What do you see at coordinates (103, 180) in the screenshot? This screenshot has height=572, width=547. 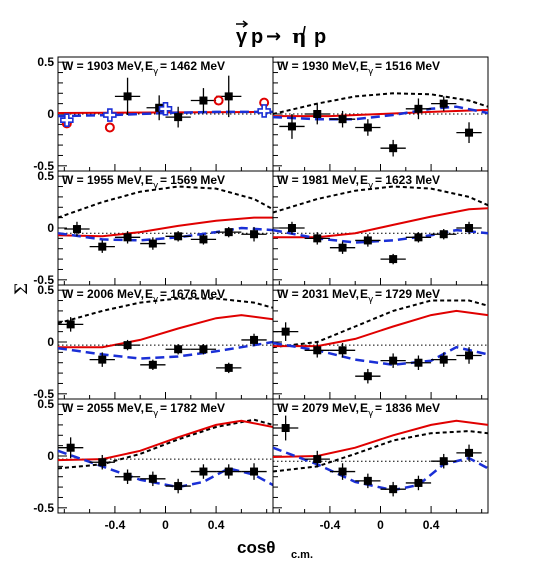 I see `panel-label-w: W = 1955 MeV,` at bounding box center [103, 180].